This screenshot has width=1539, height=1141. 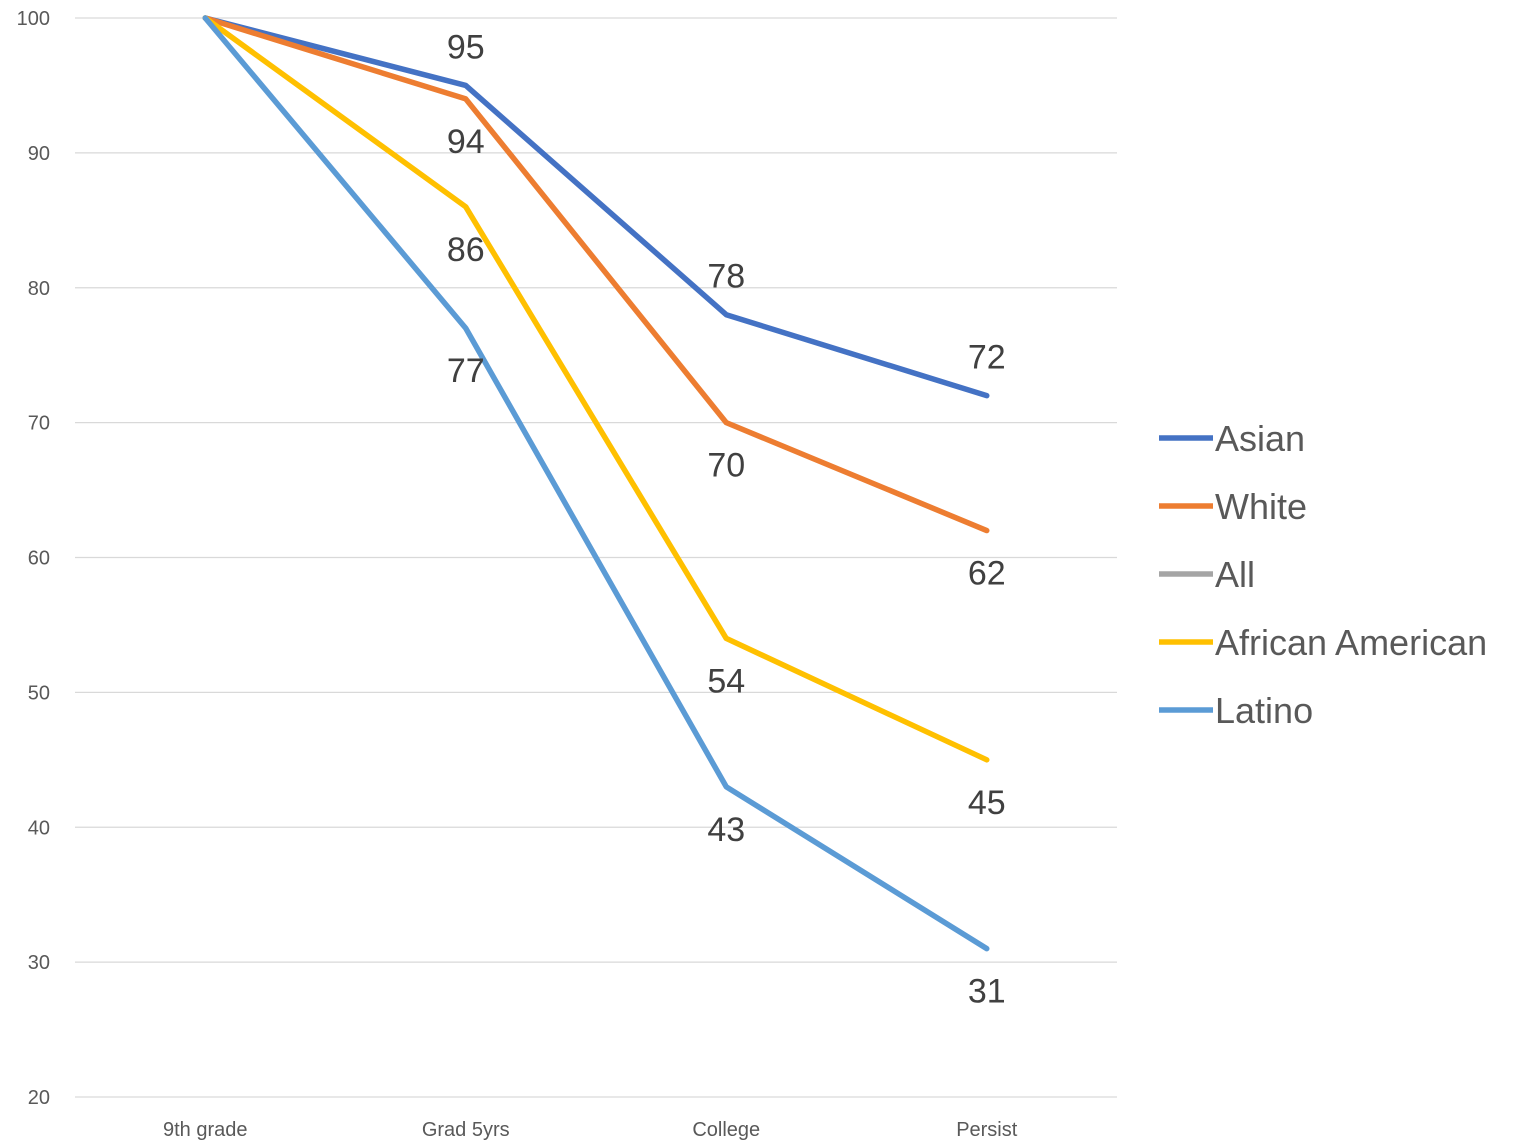 What do you see at coordinates (726, 466) in the screenshot?
I see `data-label: 70` at bounding box center [726, 466].